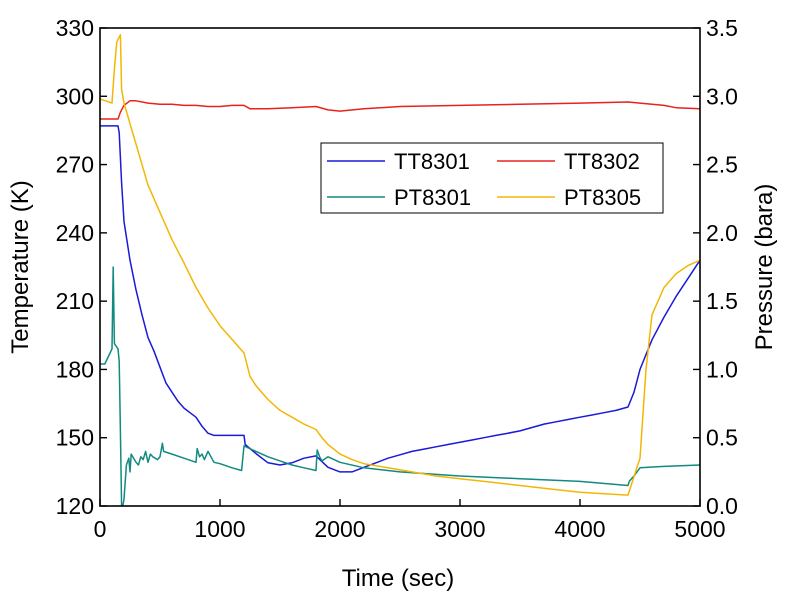 This screenshot has width=794, height=602. I want to click on y-axis-title-left: Temperature (K), so click(20, 266).